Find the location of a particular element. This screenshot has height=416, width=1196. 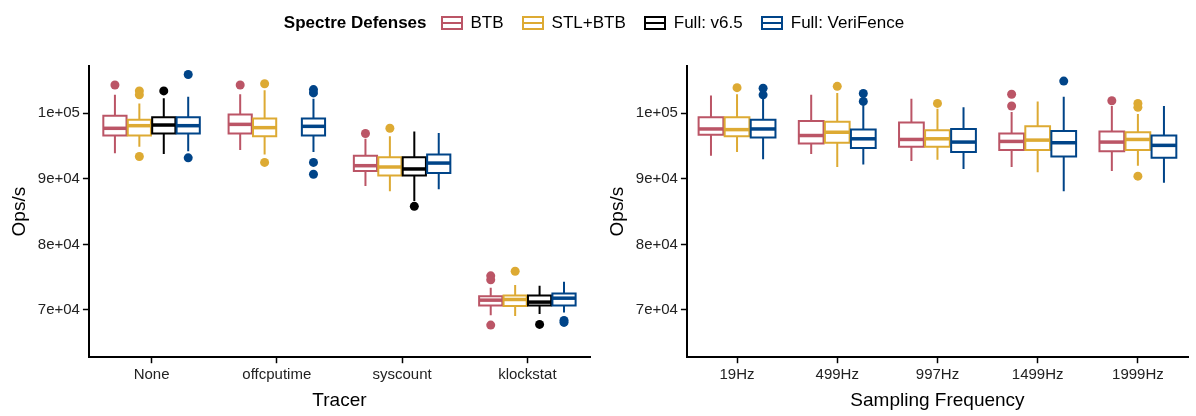

x-tick-label: 499Hz is located at coordinates (837, 374).